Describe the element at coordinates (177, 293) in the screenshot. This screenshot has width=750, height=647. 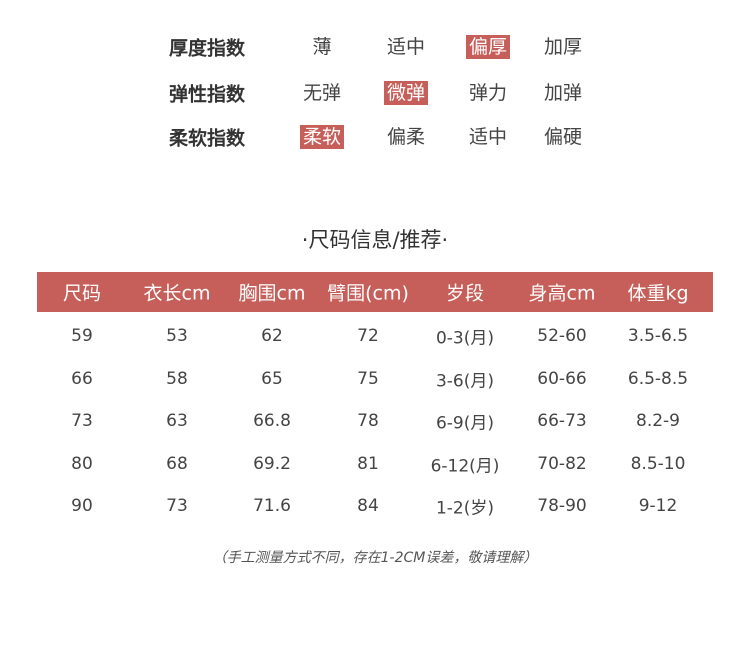
I see `column-header: 衣长cm` at that location.